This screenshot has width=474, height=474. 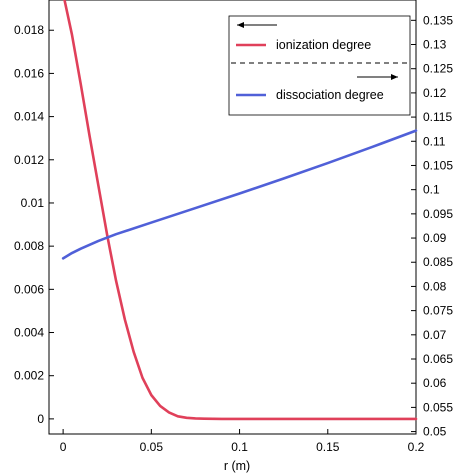 I want to click on right-tick-label: 0.095, so click(x=438, y=214).